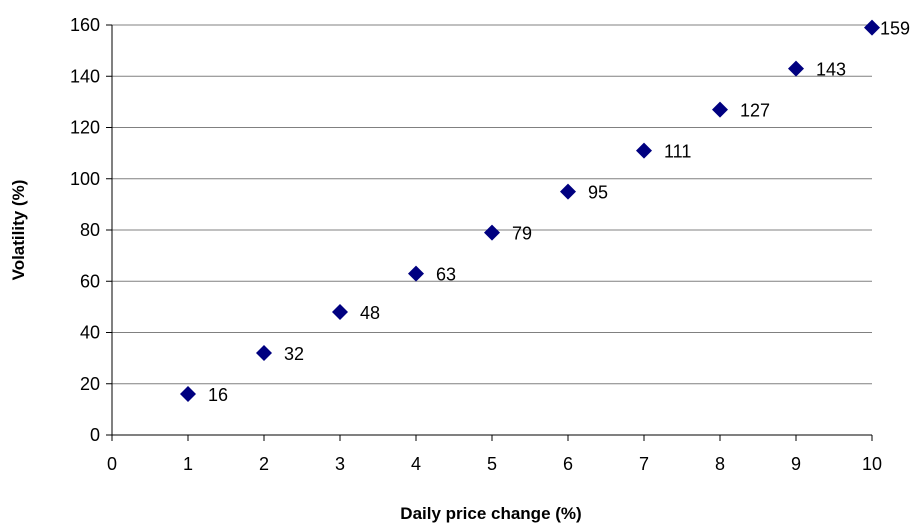 This screenshot has width=920, height=525. What do you see at coordinates (90, 333) in the screenshot?
I see `y-tick-label: 40` at bounding box center [90, 333].